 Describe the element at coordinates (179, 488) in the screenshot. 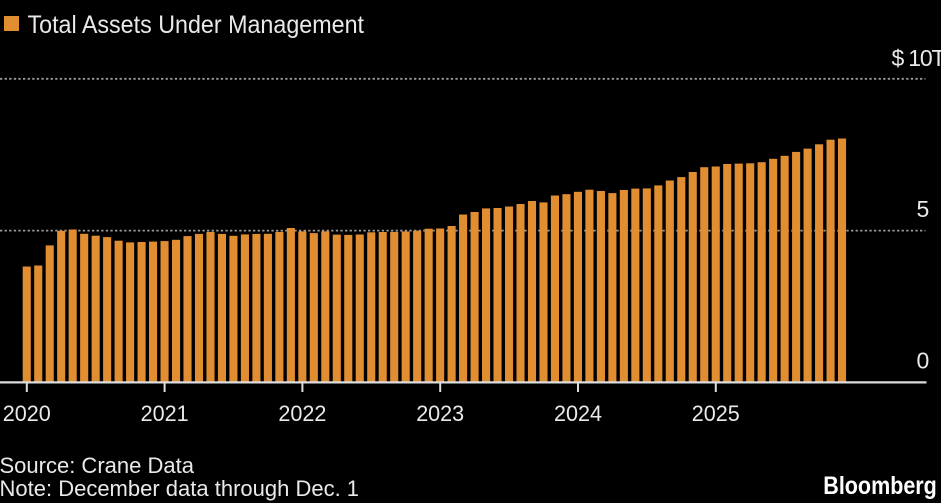

I see `svg-text:Note: December data through De: Note: December data through Dec. 1` at that location.